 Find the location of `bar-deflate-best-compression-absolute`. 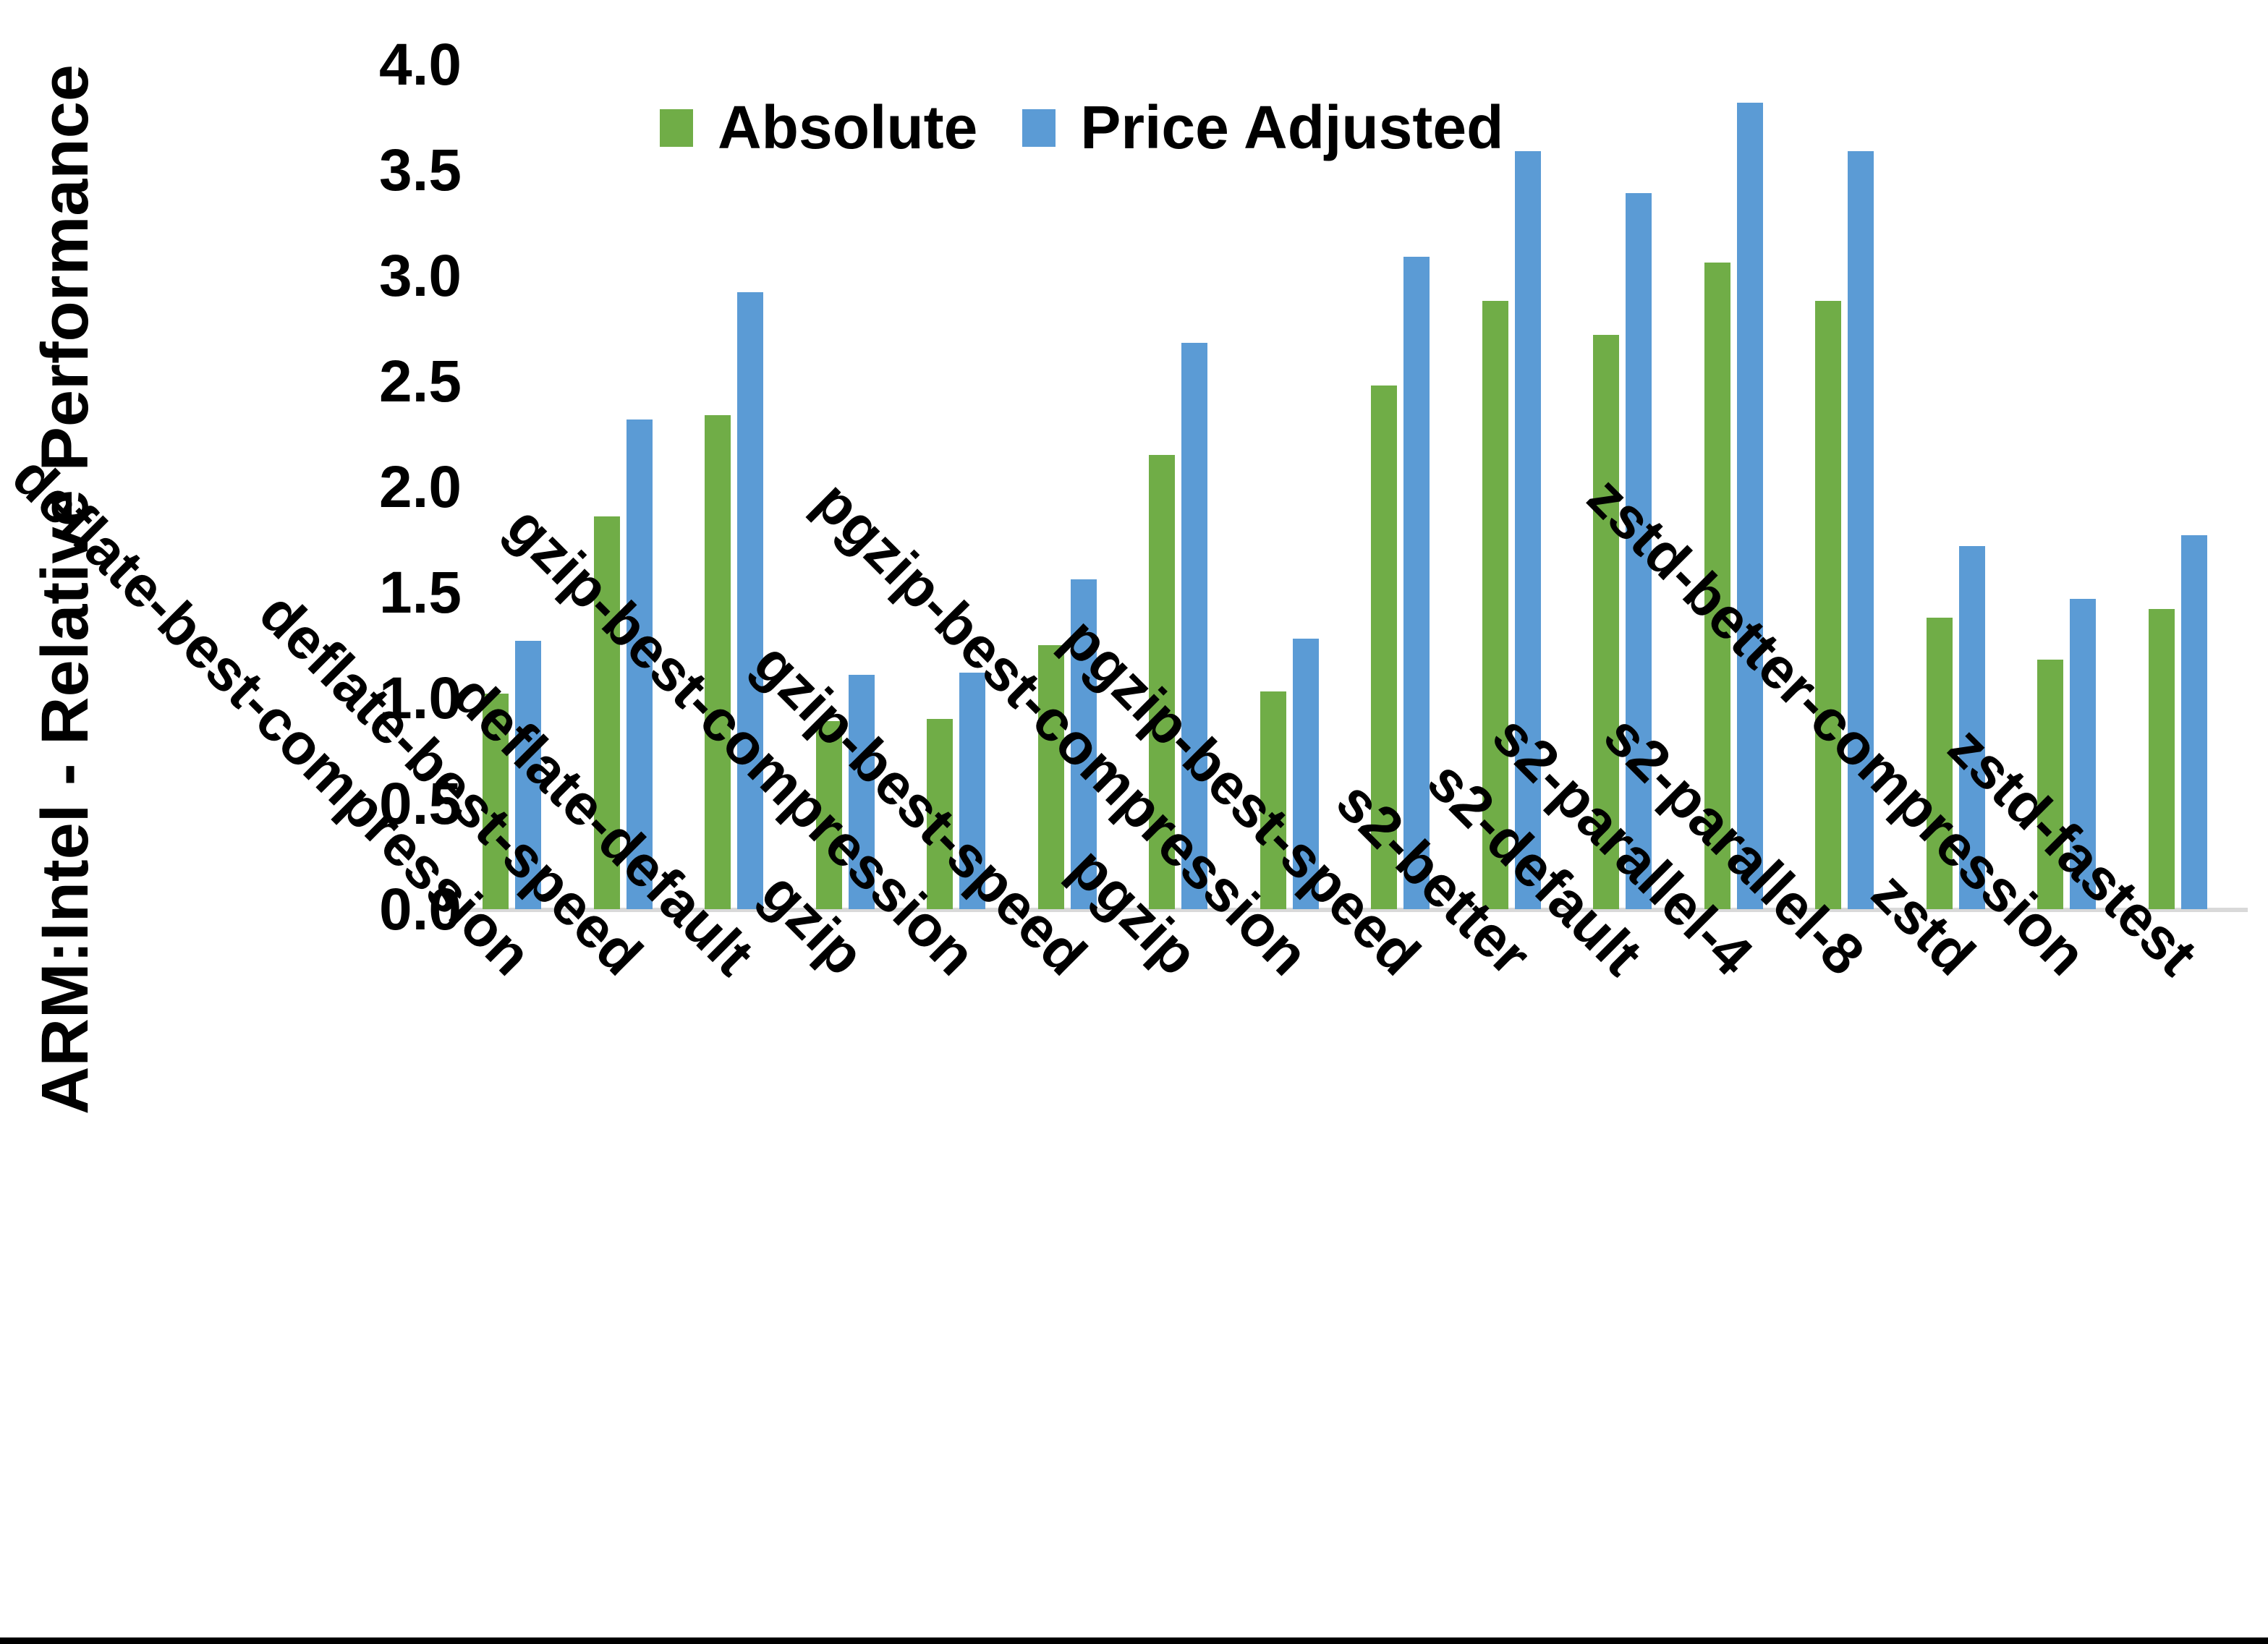

bar-deflate-best-compression-absolute is located at coordinates (496, 801).